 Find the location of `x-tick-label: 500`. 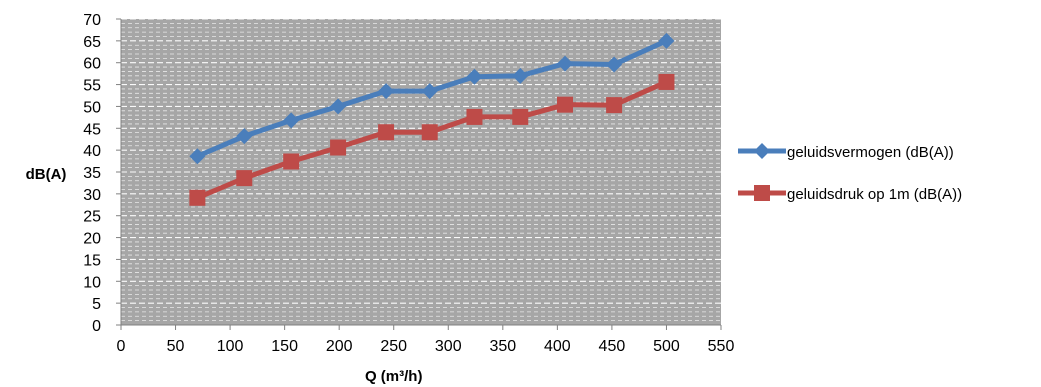

x-tick-label: 500 is located at coordinates (666, 346).